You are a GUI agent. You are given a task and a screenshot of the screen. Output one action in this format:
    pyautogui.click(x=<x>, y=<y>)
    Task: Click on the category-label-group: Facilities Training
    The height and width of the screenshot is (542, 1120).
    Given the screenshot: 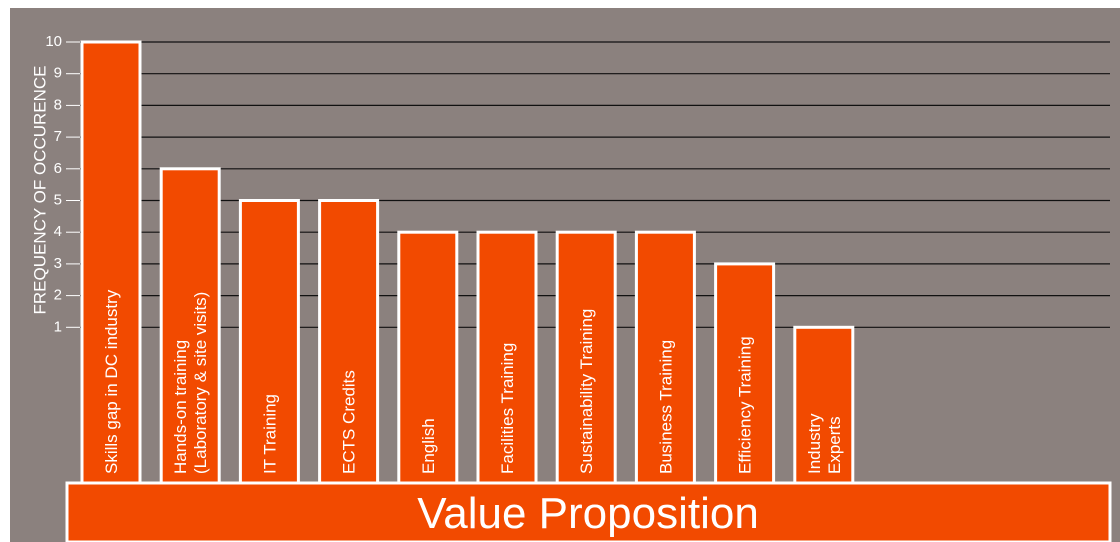 What is the action you would take?
    pyautogui.click(x=507, y=408)
    